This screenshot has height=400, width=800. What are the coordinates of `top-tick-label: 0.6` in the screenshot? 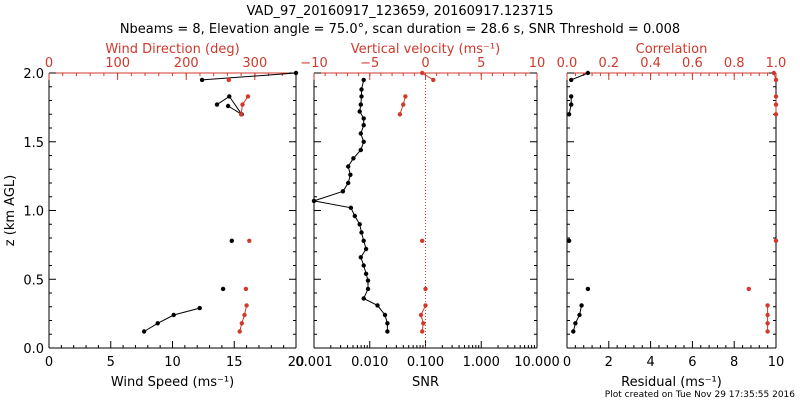 It's located at (692, 63).